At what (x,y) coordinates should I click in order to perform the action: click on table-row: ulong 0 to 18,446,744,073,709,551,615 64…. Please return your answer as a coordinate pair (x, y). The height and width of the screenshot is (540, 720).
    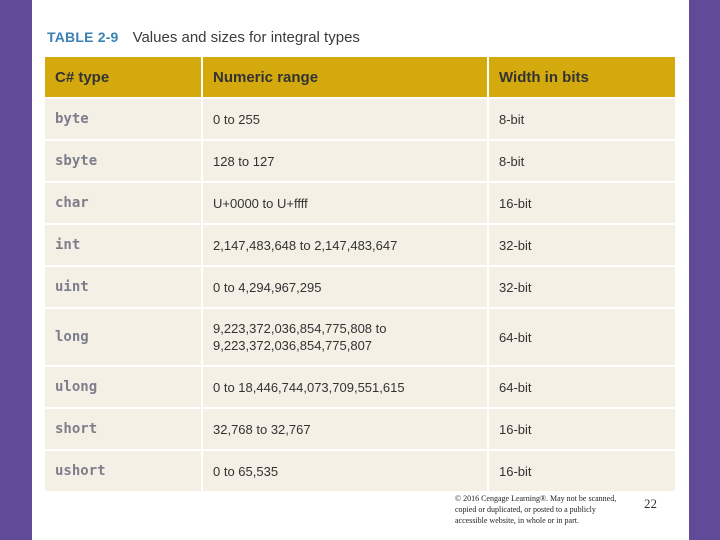
    Looking at the image, I should click on (360, 388).